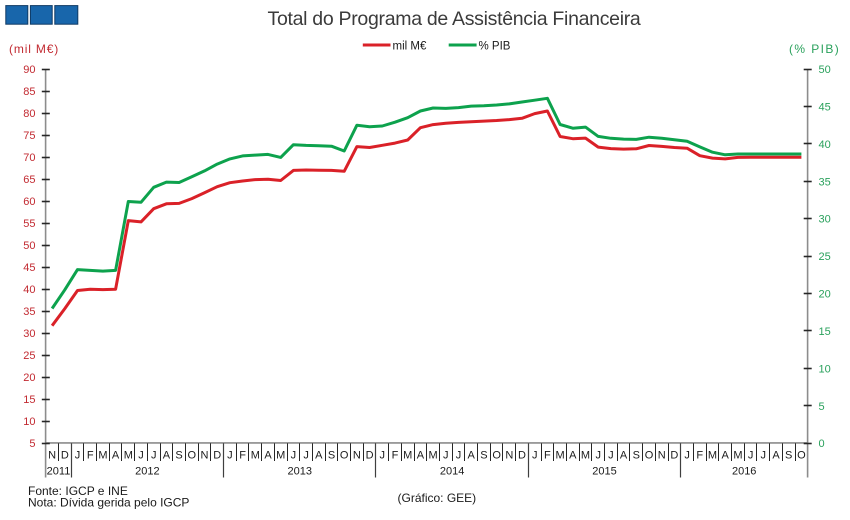 The image size is (850, 520). I want to click on svg-text: Fonte: IGCP e INE, so click(78, 491).